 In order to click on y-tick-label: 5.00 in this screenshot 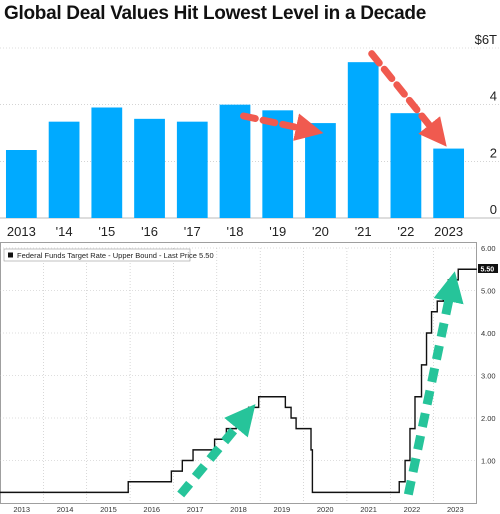, I will do `click(488, 291)`.